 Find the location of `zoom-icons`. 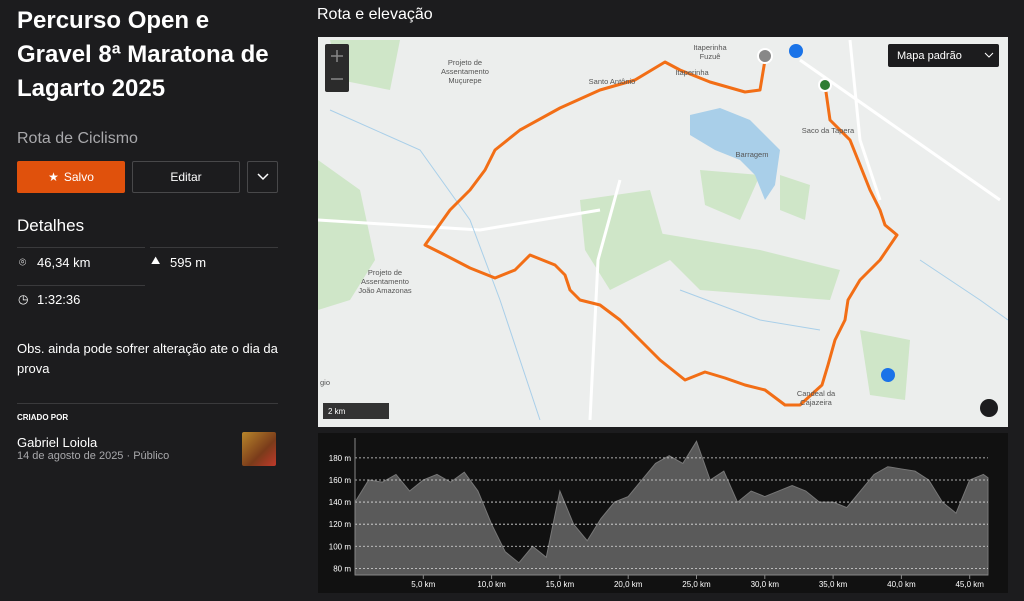

zoom-icons is located at coordinates (337, 65).